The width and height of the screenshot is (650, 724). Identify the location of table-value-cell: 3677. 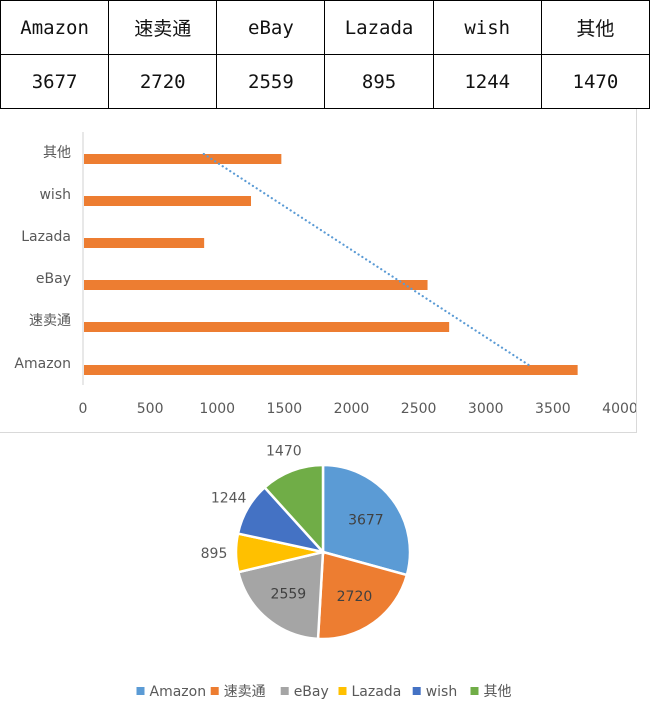
(55, 81).